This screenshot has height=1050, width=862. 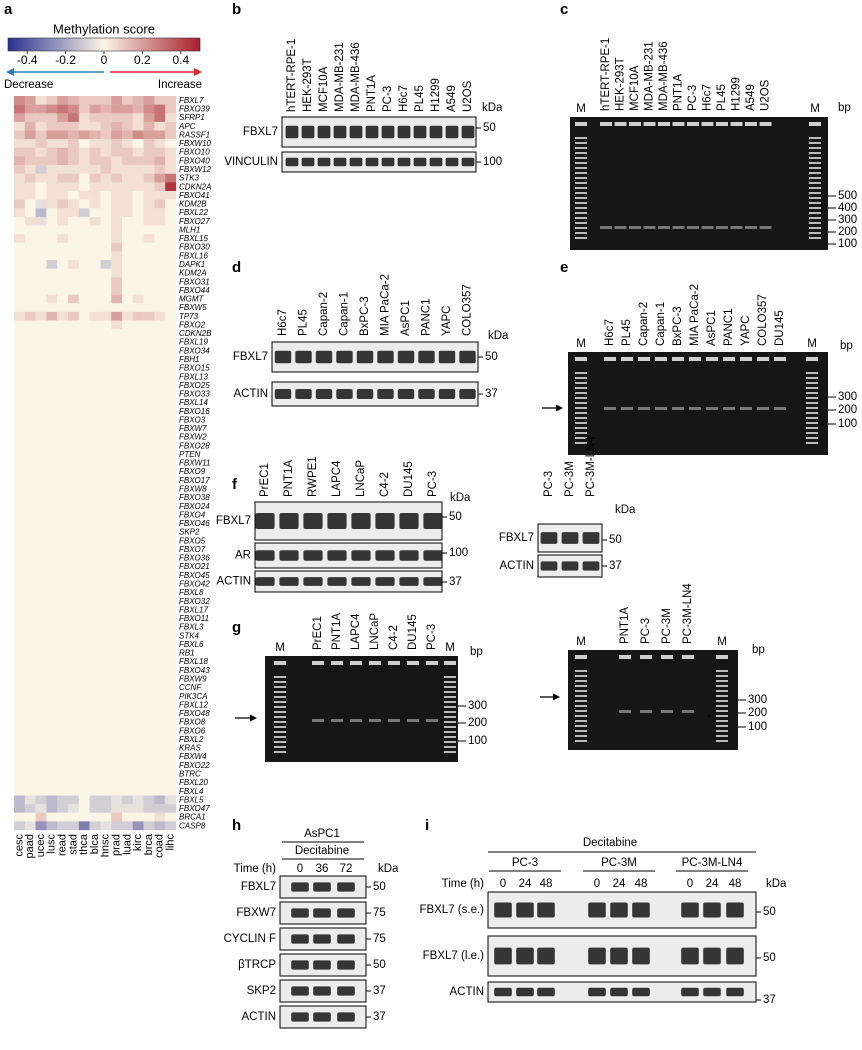 What do you see at coordinates (193, 428) in the screenshot?
I see `gene-label: FBXW7` at bounding box center [193, 428].